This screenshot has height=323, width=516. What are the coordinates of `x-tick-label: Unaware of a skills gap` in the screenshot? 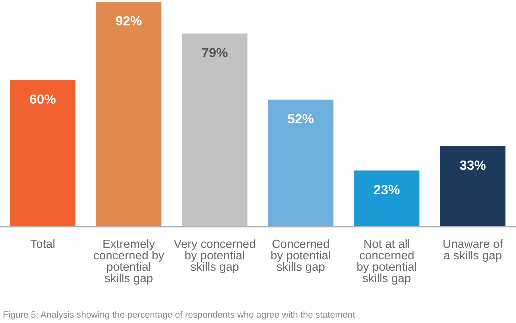 It's located at (474, 251).